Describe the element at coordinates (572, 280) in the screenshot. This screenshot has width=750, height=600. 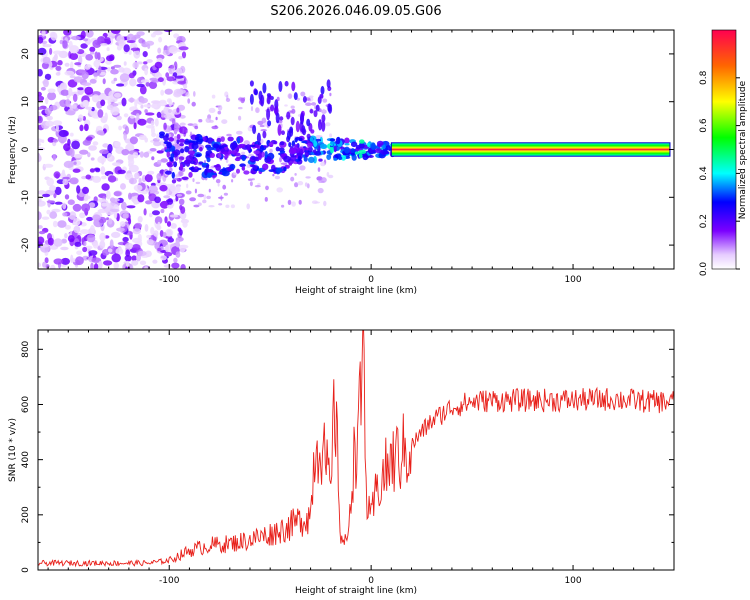
I see `x-tick-label: 100` at that location.